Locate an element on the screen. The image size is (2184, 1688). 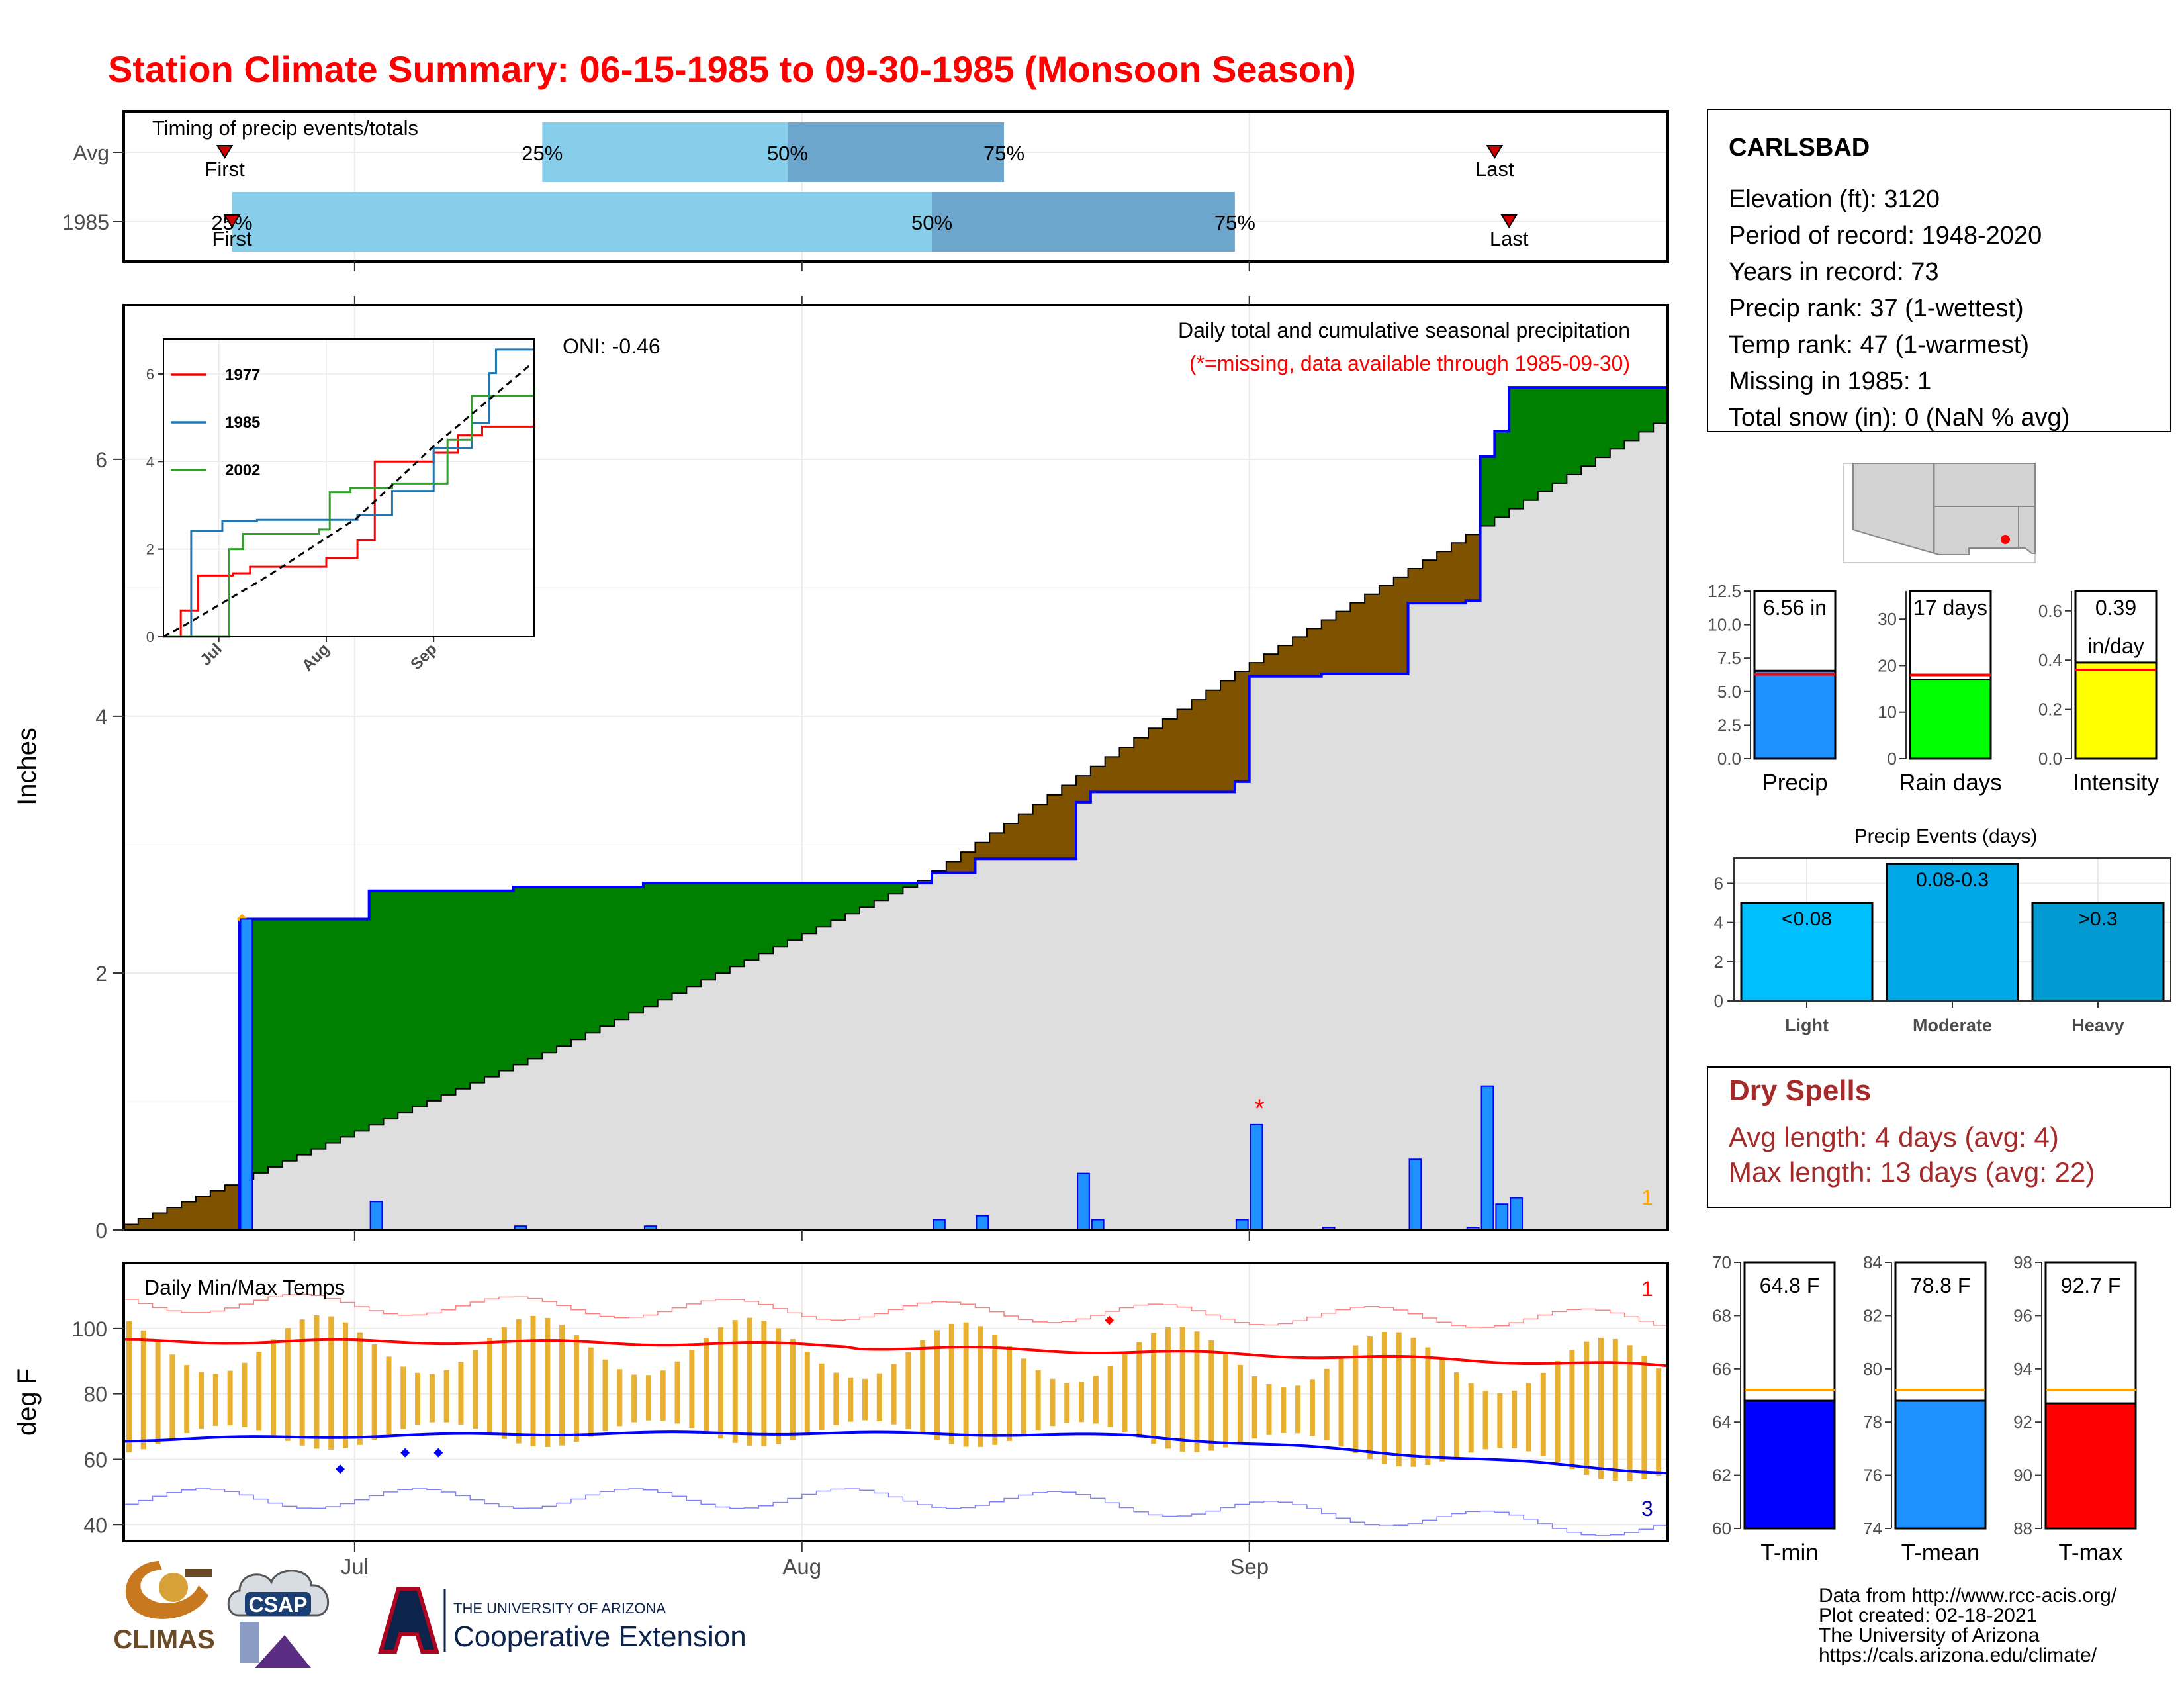
ua-line1: THE UNIVERSITY OF ARIZONA is located at coordinates (559, 1608).